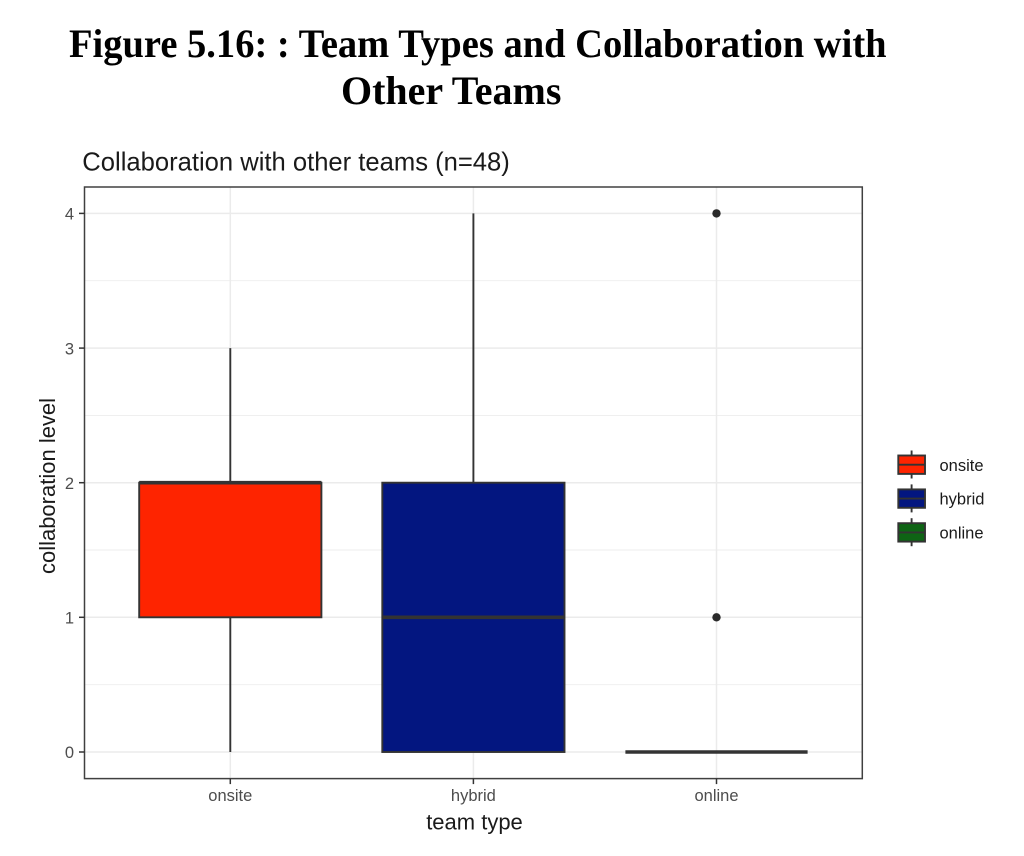 Image resolution: width=1024 pixels, height=856 pixels. I want to click on svg-text: team type, so click(474, 822).